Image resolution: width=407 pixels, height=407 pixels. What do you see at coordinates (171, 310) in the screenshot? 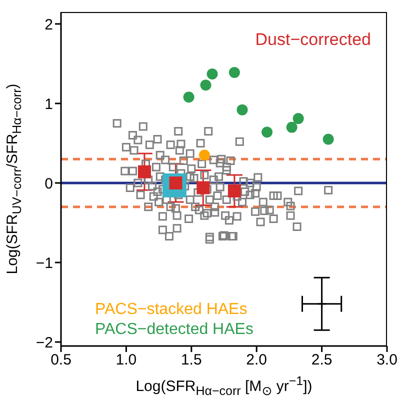
I see `text: PACS−stacked HAEs` at bounding box center [171, 310].